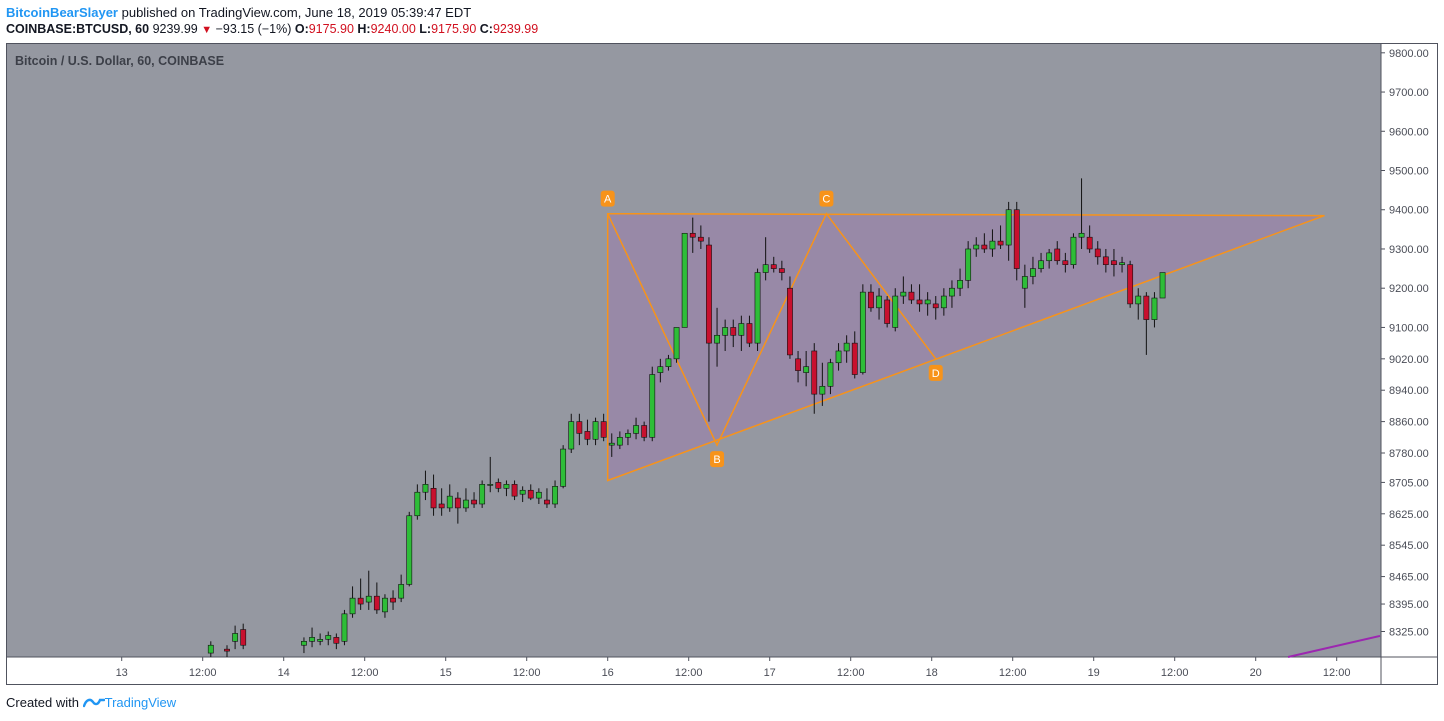  I want to click on price-axis-background, so click(1409, 350).